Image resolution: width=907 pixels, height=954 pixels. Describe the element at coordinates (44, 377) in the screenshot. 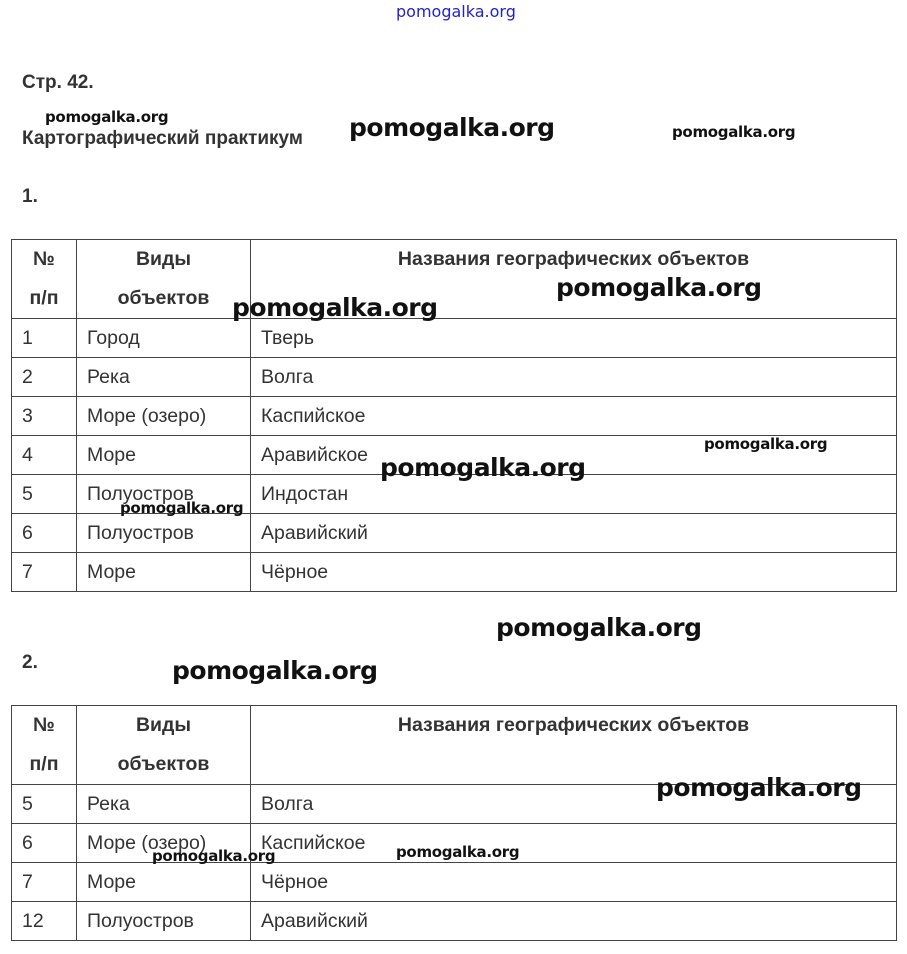

I see `cell-num: 2` at that location.